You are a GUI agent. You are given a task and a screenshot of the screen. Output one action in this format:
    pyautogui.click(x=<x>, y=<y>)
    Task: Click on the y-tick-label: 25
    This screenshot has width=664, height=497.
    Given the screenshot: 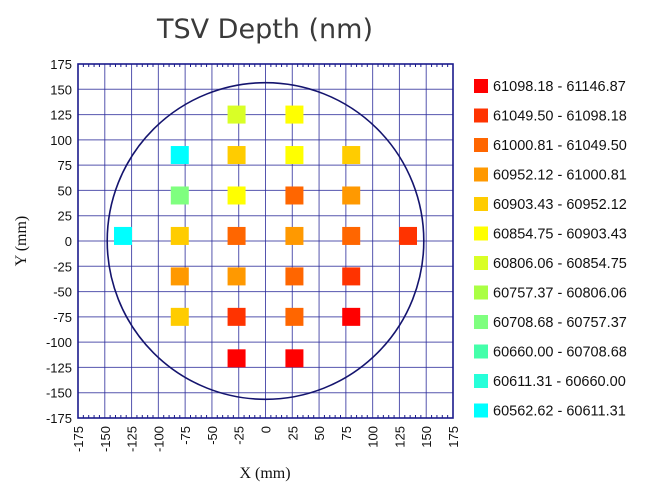 What is the action you would take?
    pyautogui.click(x=65, y=216)
    